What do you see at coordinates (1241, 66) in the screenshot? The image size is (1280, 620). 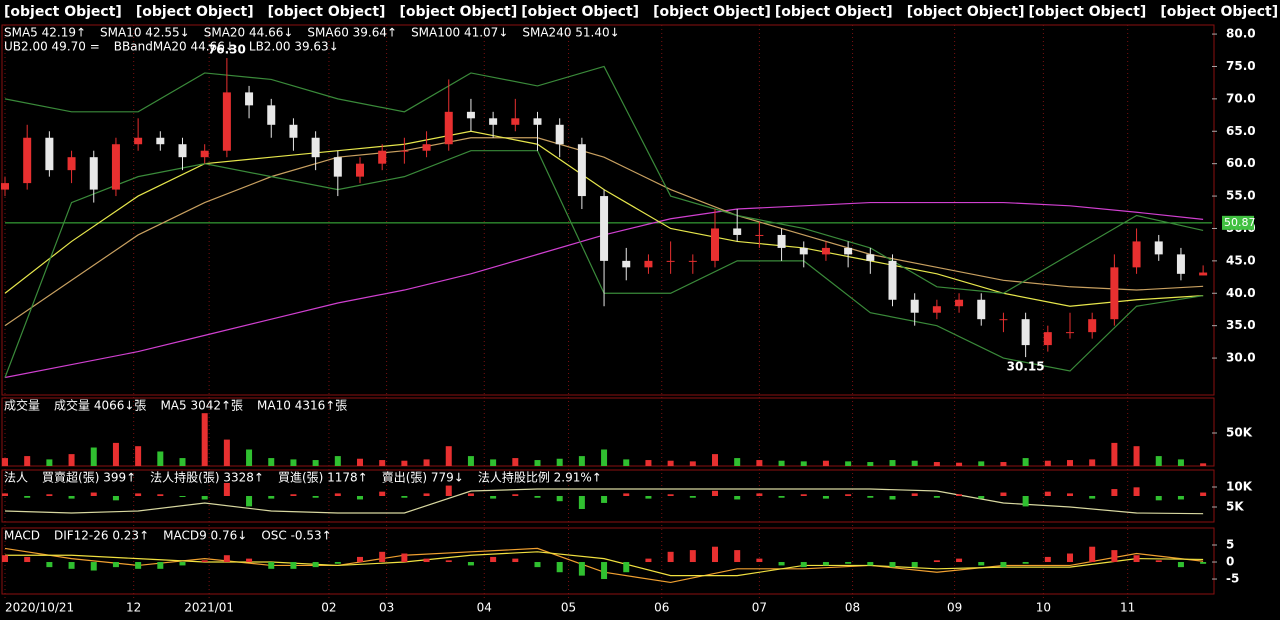 I see `y-tick-label: 75.0` at bounding box center [1241, 66].